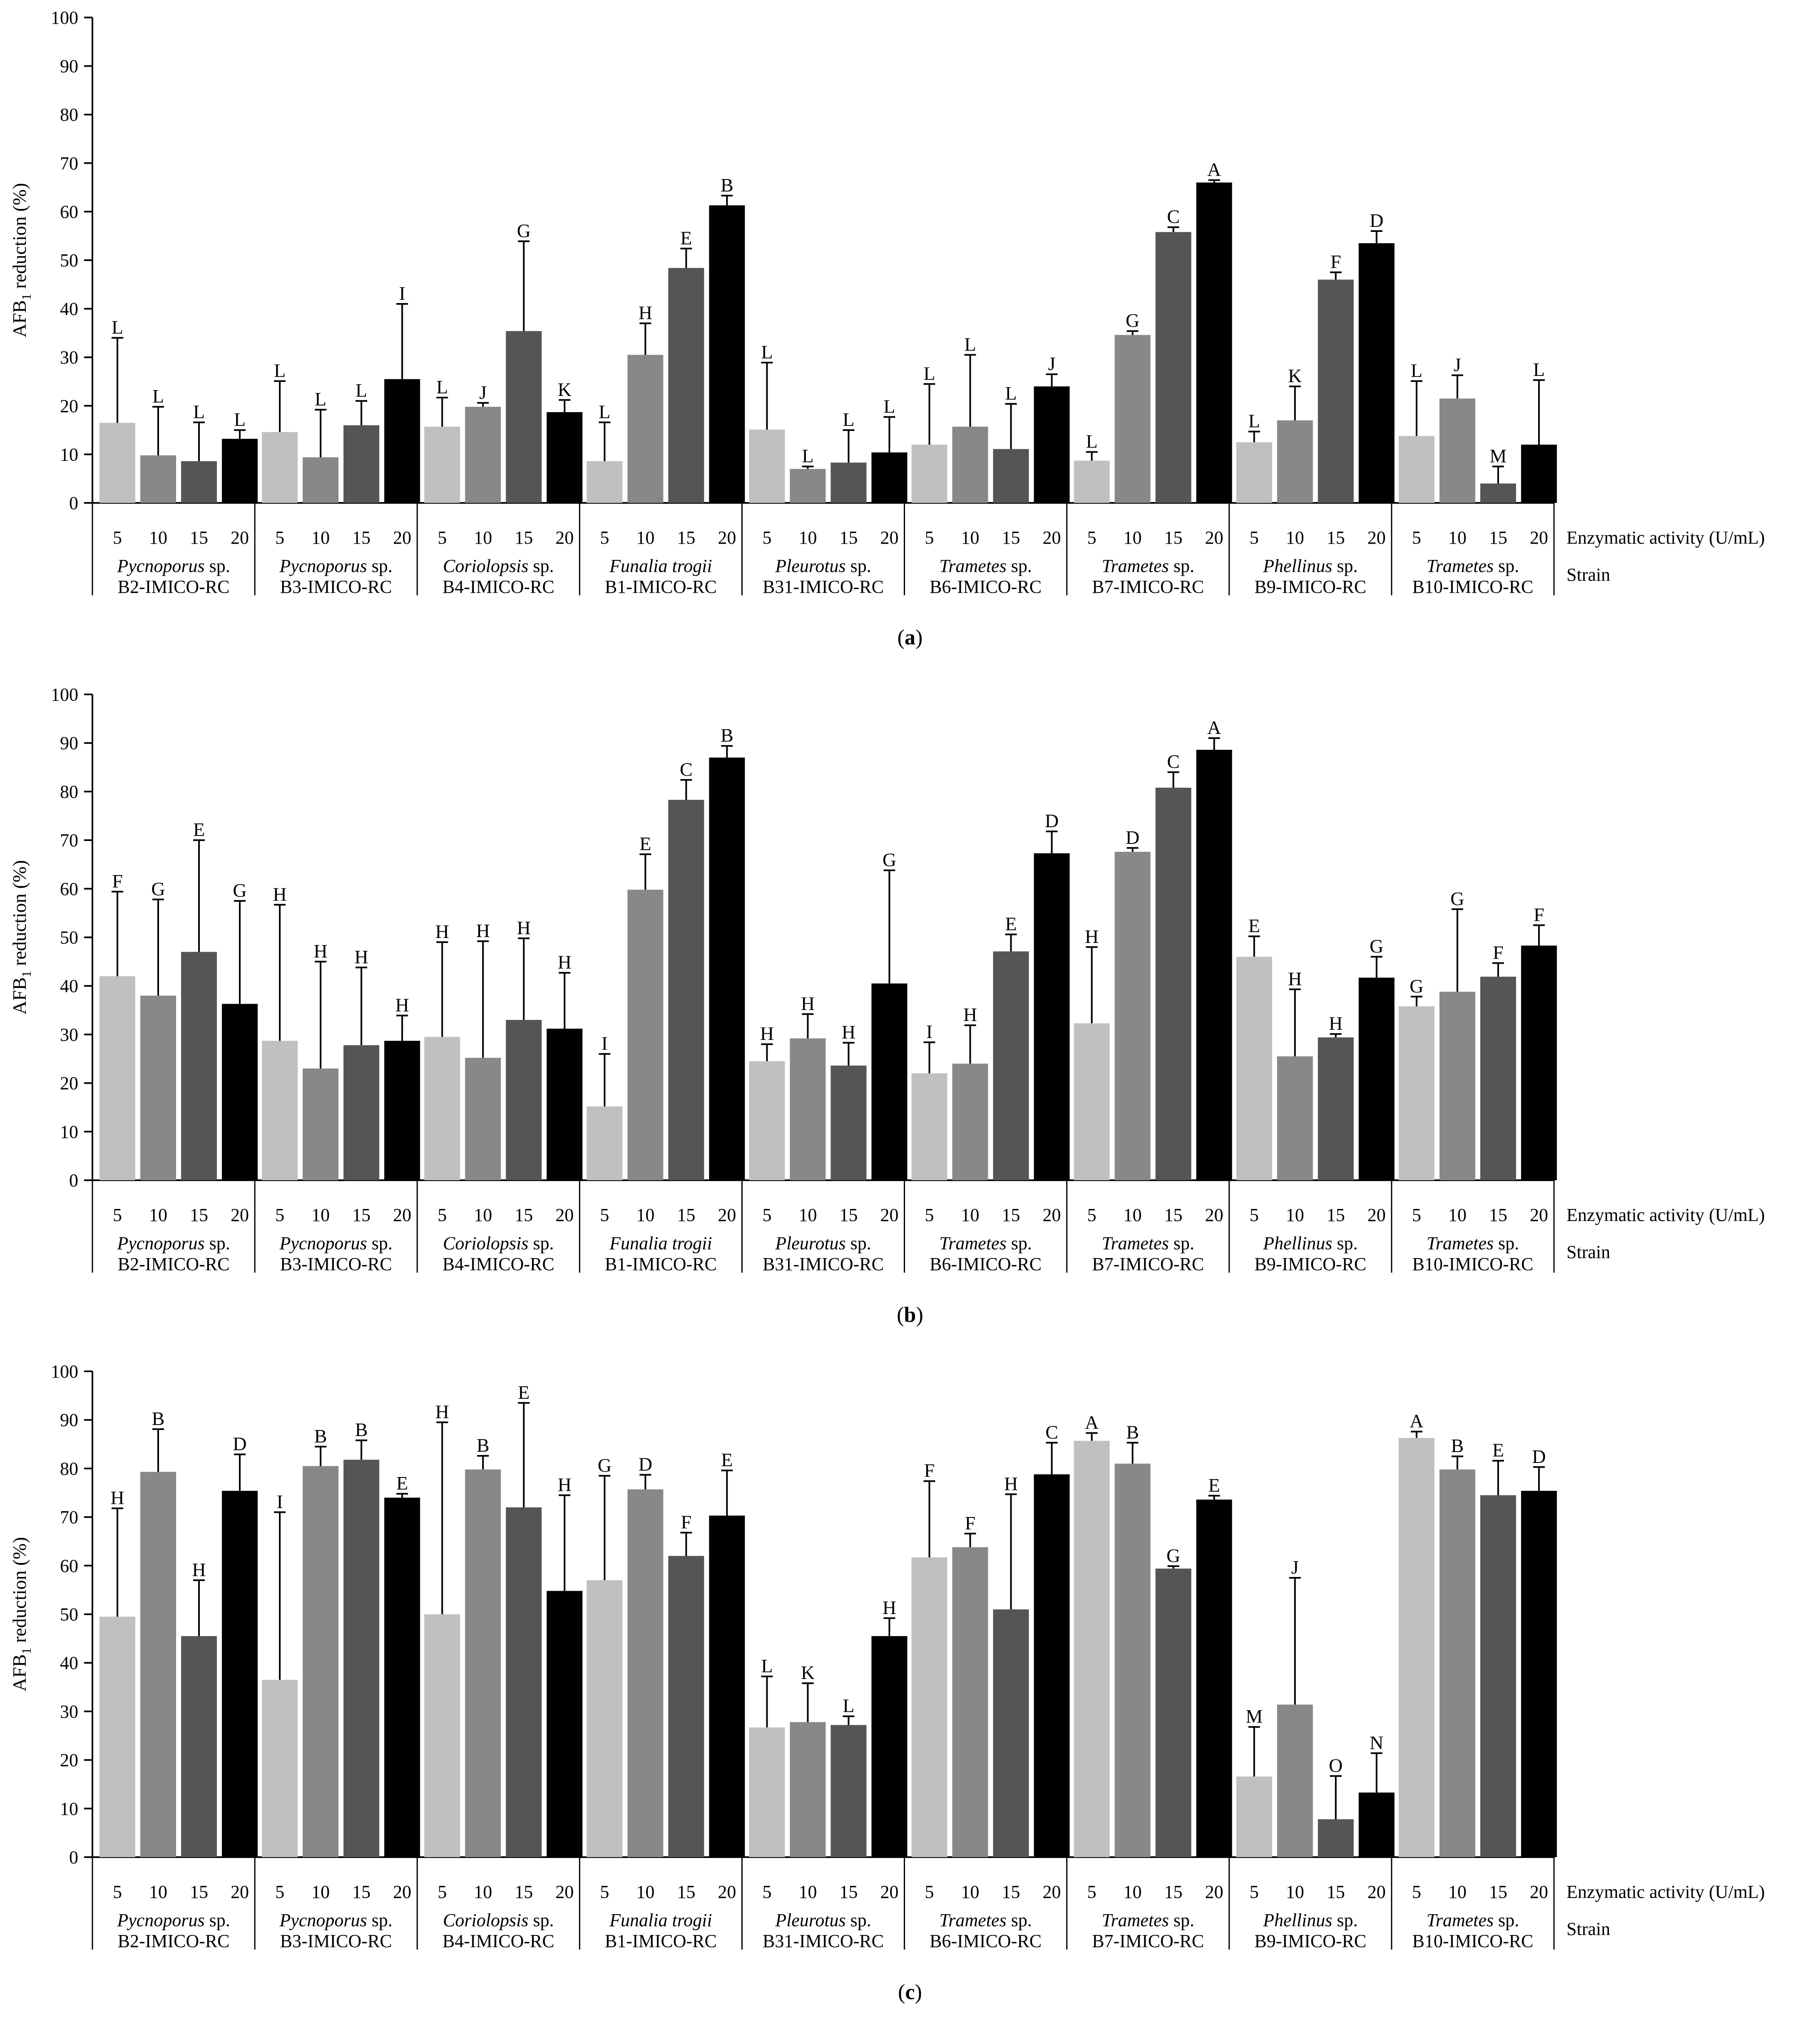 This screenshot has height=2032, width=1820. What do you see at coordinates (69, 1035) in the screenshot?
I see `y-tick-label: 30` at bounding box center [69, 1035].